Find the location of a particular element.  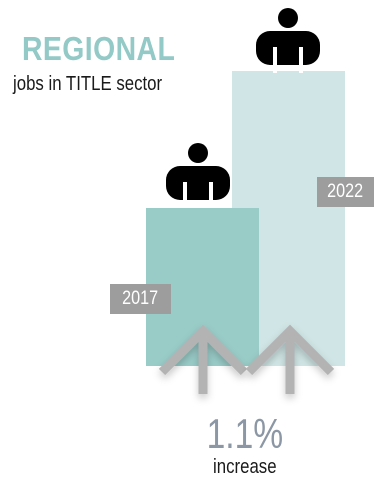

percent-change-value: 1.1% is located at coordinates (245, 433).